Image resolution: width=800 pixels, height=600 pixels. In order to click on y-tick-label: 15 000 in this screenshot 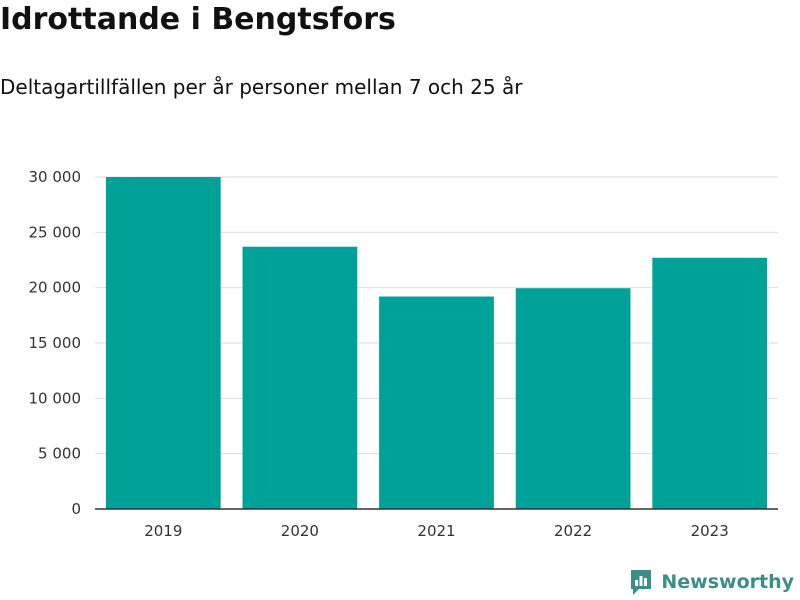, I will do `click(55, 343)`.